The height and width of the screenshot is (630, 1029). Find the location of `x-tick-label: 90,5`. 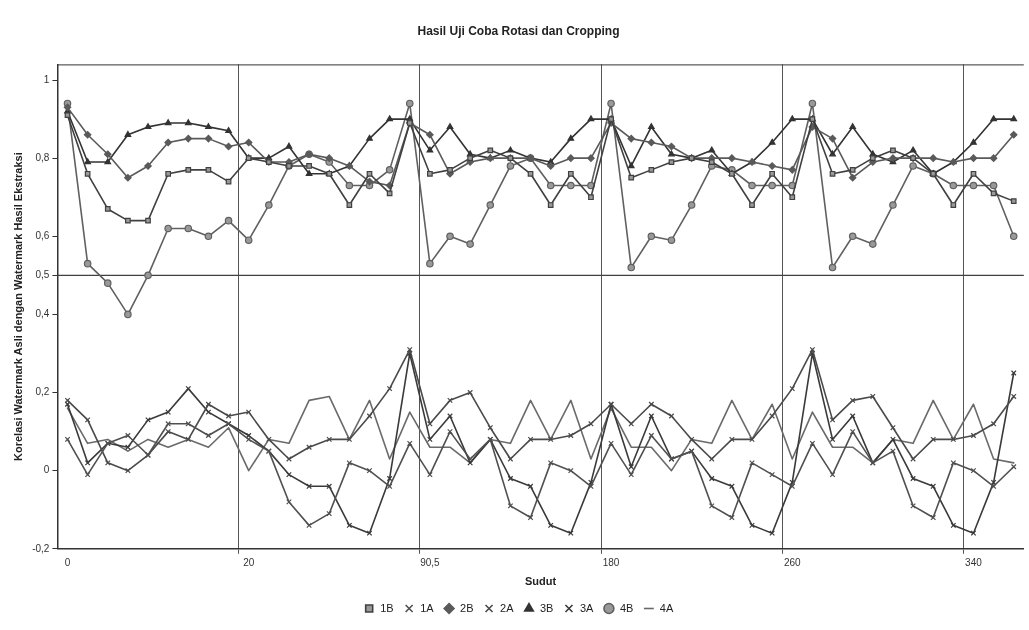

x-tick-label: 90,5 is located at coordinates (430, 562).